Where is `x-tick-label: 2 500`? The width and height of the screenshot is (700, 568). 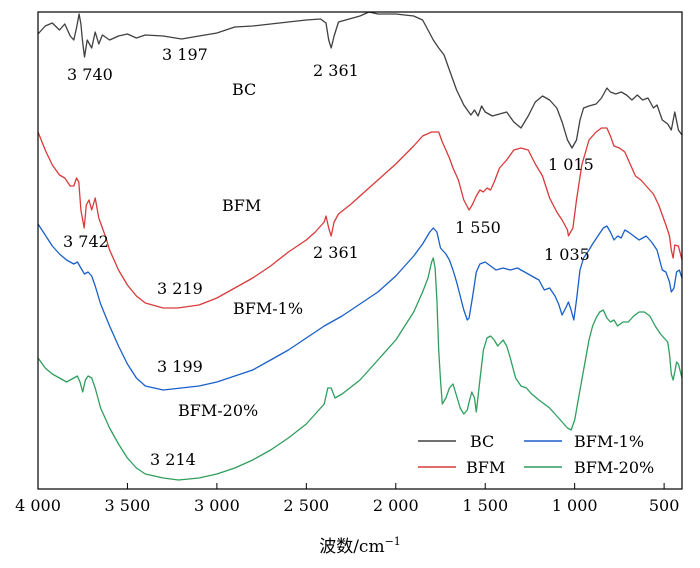 x-tick-label: 2 500 is located at coordinates (306, 505).